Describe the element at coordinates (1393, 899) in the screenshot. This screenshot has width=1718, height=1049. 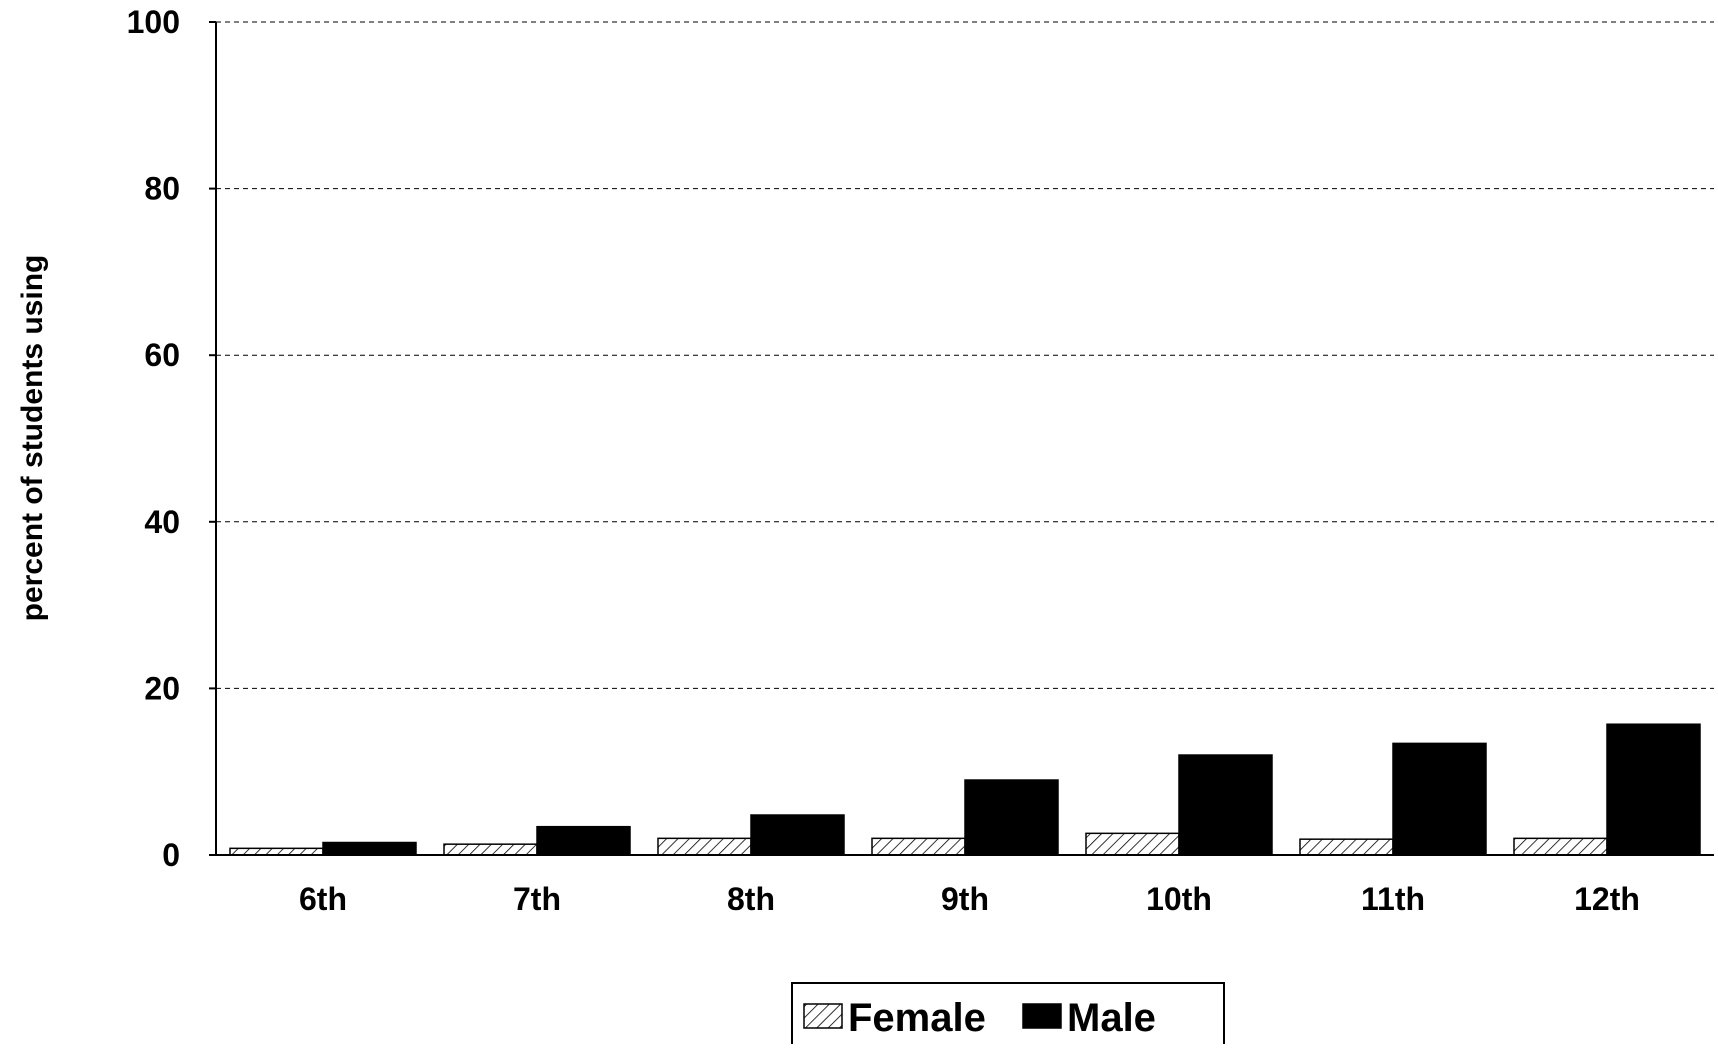
I see `x-tick-label: 11th` at that location.